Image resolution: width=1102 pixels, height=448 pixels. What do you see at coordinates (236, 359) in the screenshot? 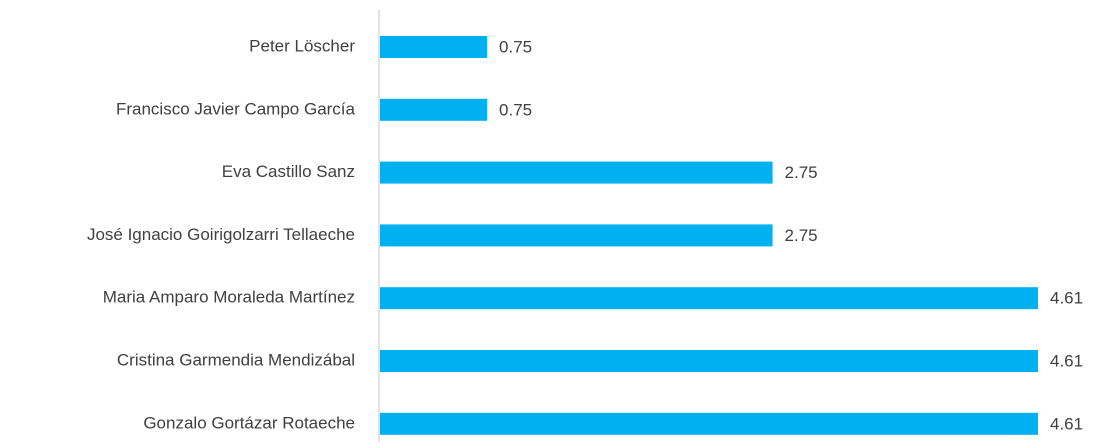
I see `category-label: Cristina Garmendia Mendizábal` at bounding box center [236, 359].